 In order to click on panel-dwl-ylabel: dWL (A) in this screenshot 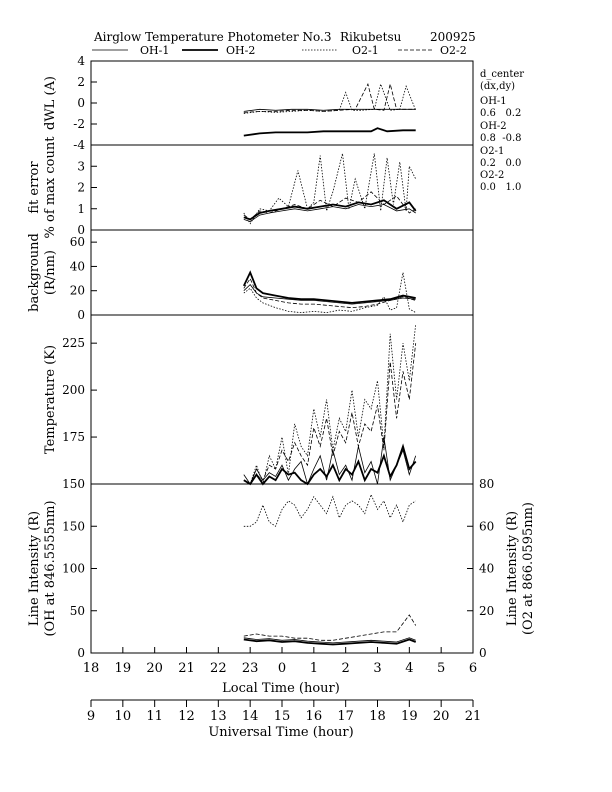, I will do `click(50, 103)`.